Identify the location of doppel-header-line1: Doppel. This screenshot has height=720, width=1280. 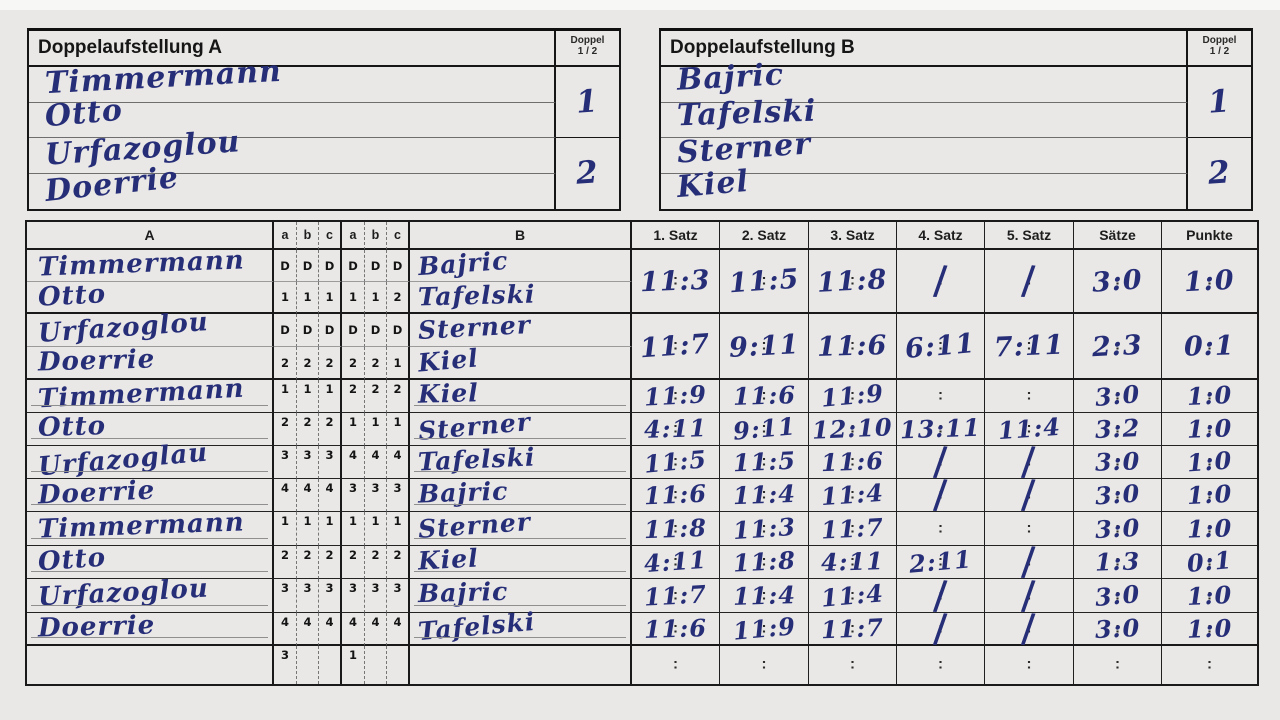
(587, 40).